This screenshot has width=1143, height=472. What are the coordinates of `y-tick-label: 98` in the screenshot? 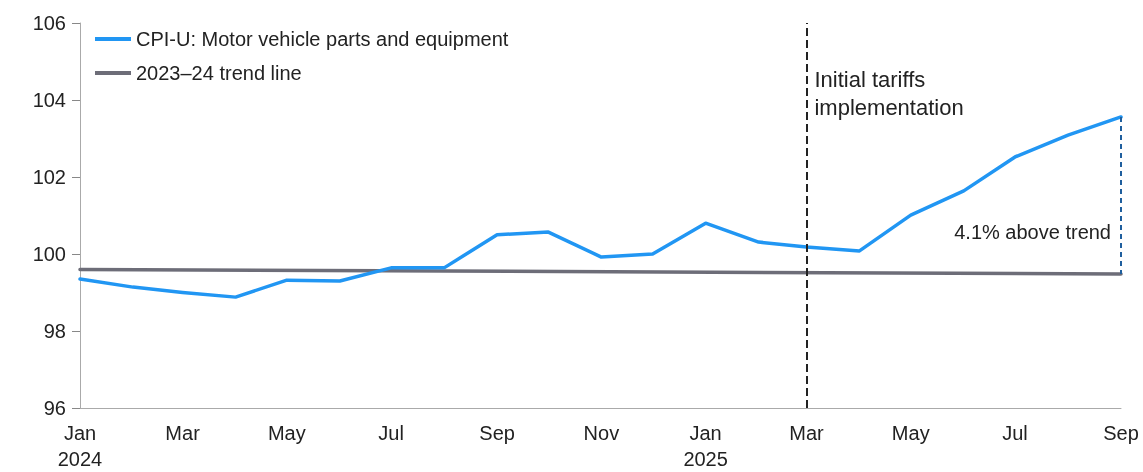 It's located at (54, 331).